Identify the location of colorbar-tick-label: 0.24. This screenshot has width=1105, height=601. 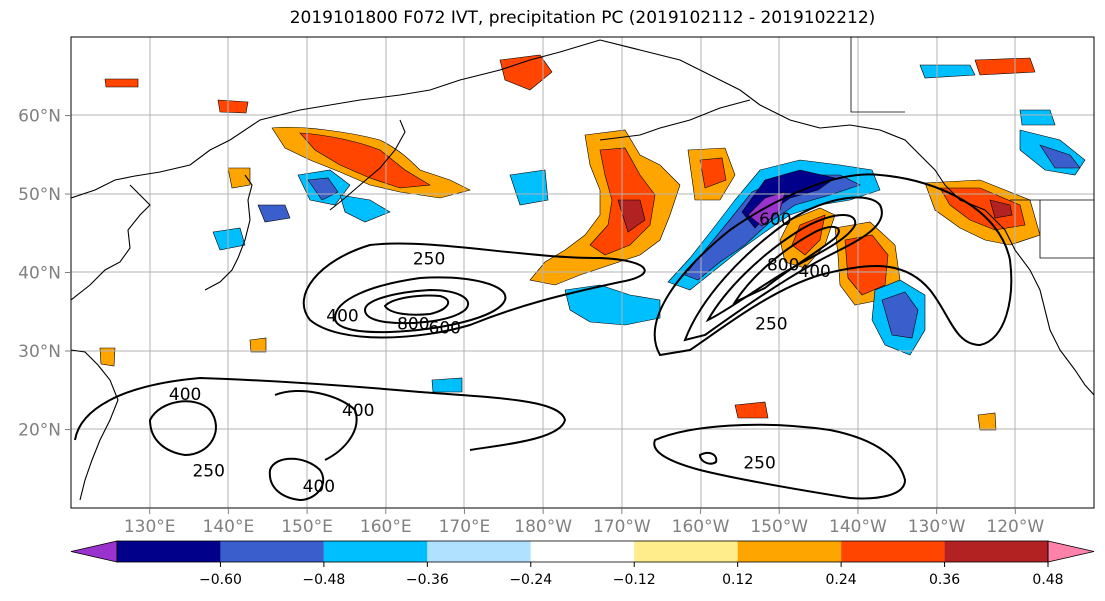
(841, 580).